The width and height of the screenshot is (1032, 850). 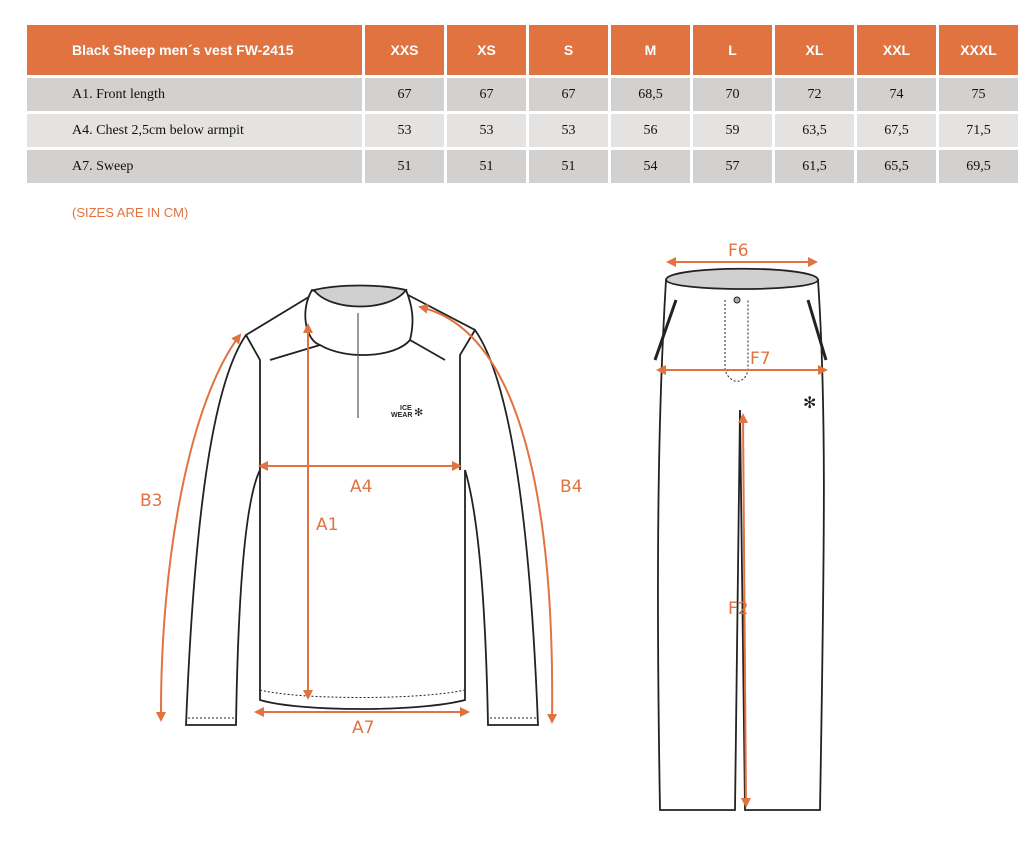 I want to click on table-row: A1. Front length 67 67 67 68,5 70 72 74 75, so click(x=522, y=94).